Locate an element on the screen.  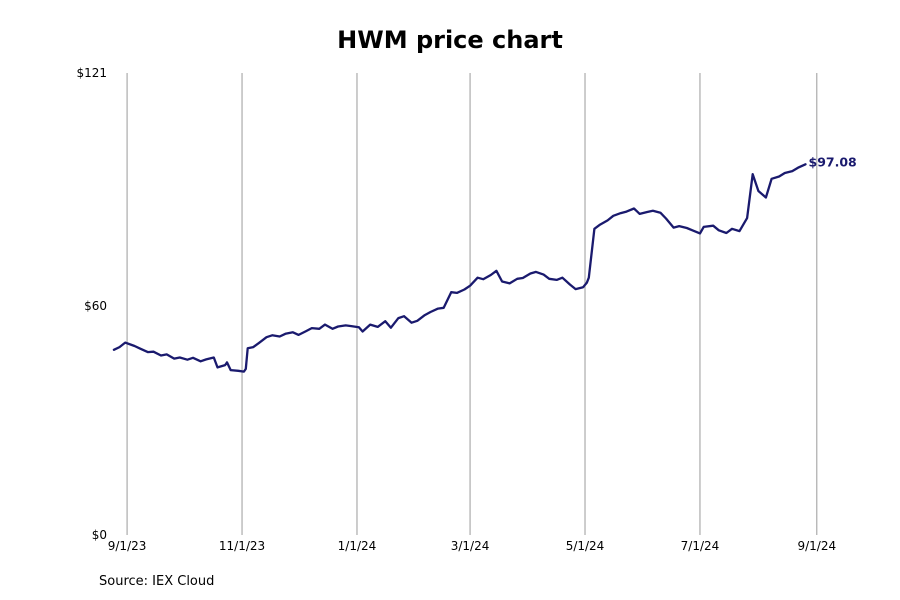
last-price-label: $97.08 is located at coordinates (833, 161).